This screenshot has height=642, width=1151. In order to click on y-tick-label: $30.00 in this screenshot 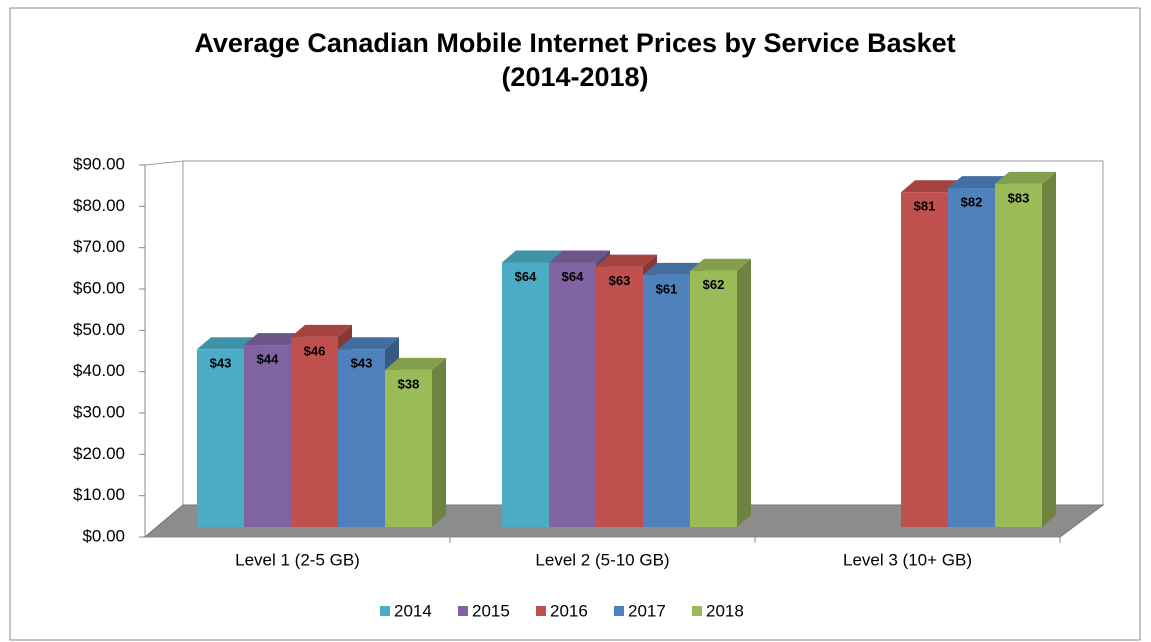, I will do `click(99, 411)`.